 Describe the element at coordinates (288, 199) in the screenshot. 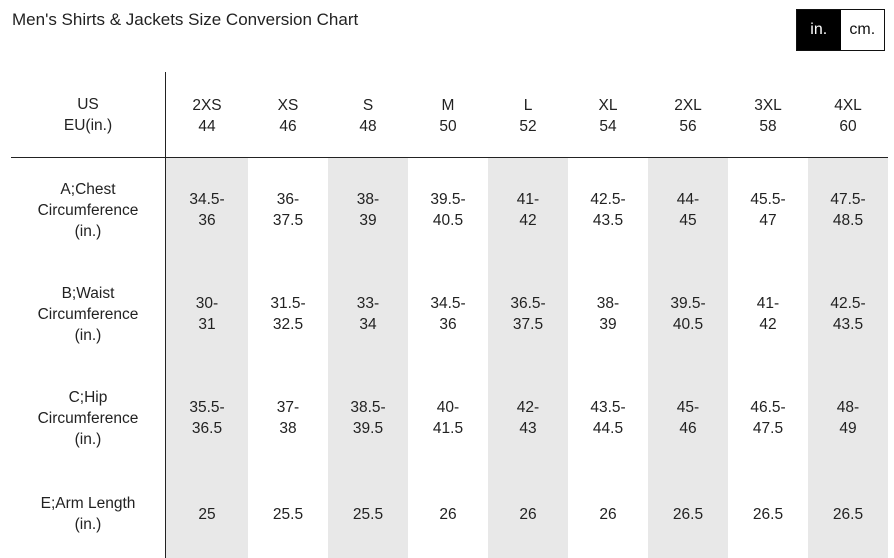

I see `cell-line: 36-` at that location.